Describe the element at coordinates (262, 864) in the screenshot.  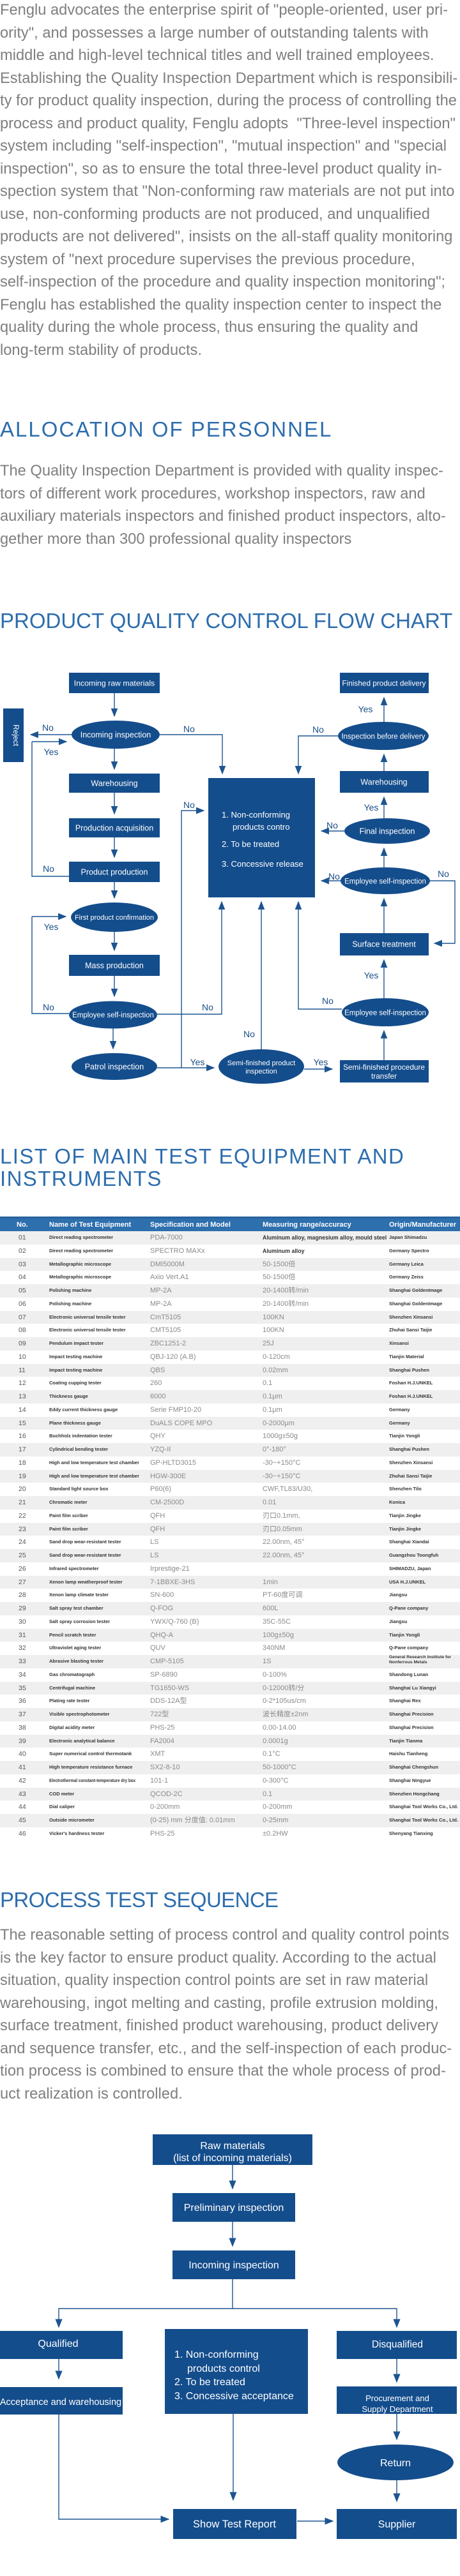
I see `svg-text: 3. Concessive release` at that location.